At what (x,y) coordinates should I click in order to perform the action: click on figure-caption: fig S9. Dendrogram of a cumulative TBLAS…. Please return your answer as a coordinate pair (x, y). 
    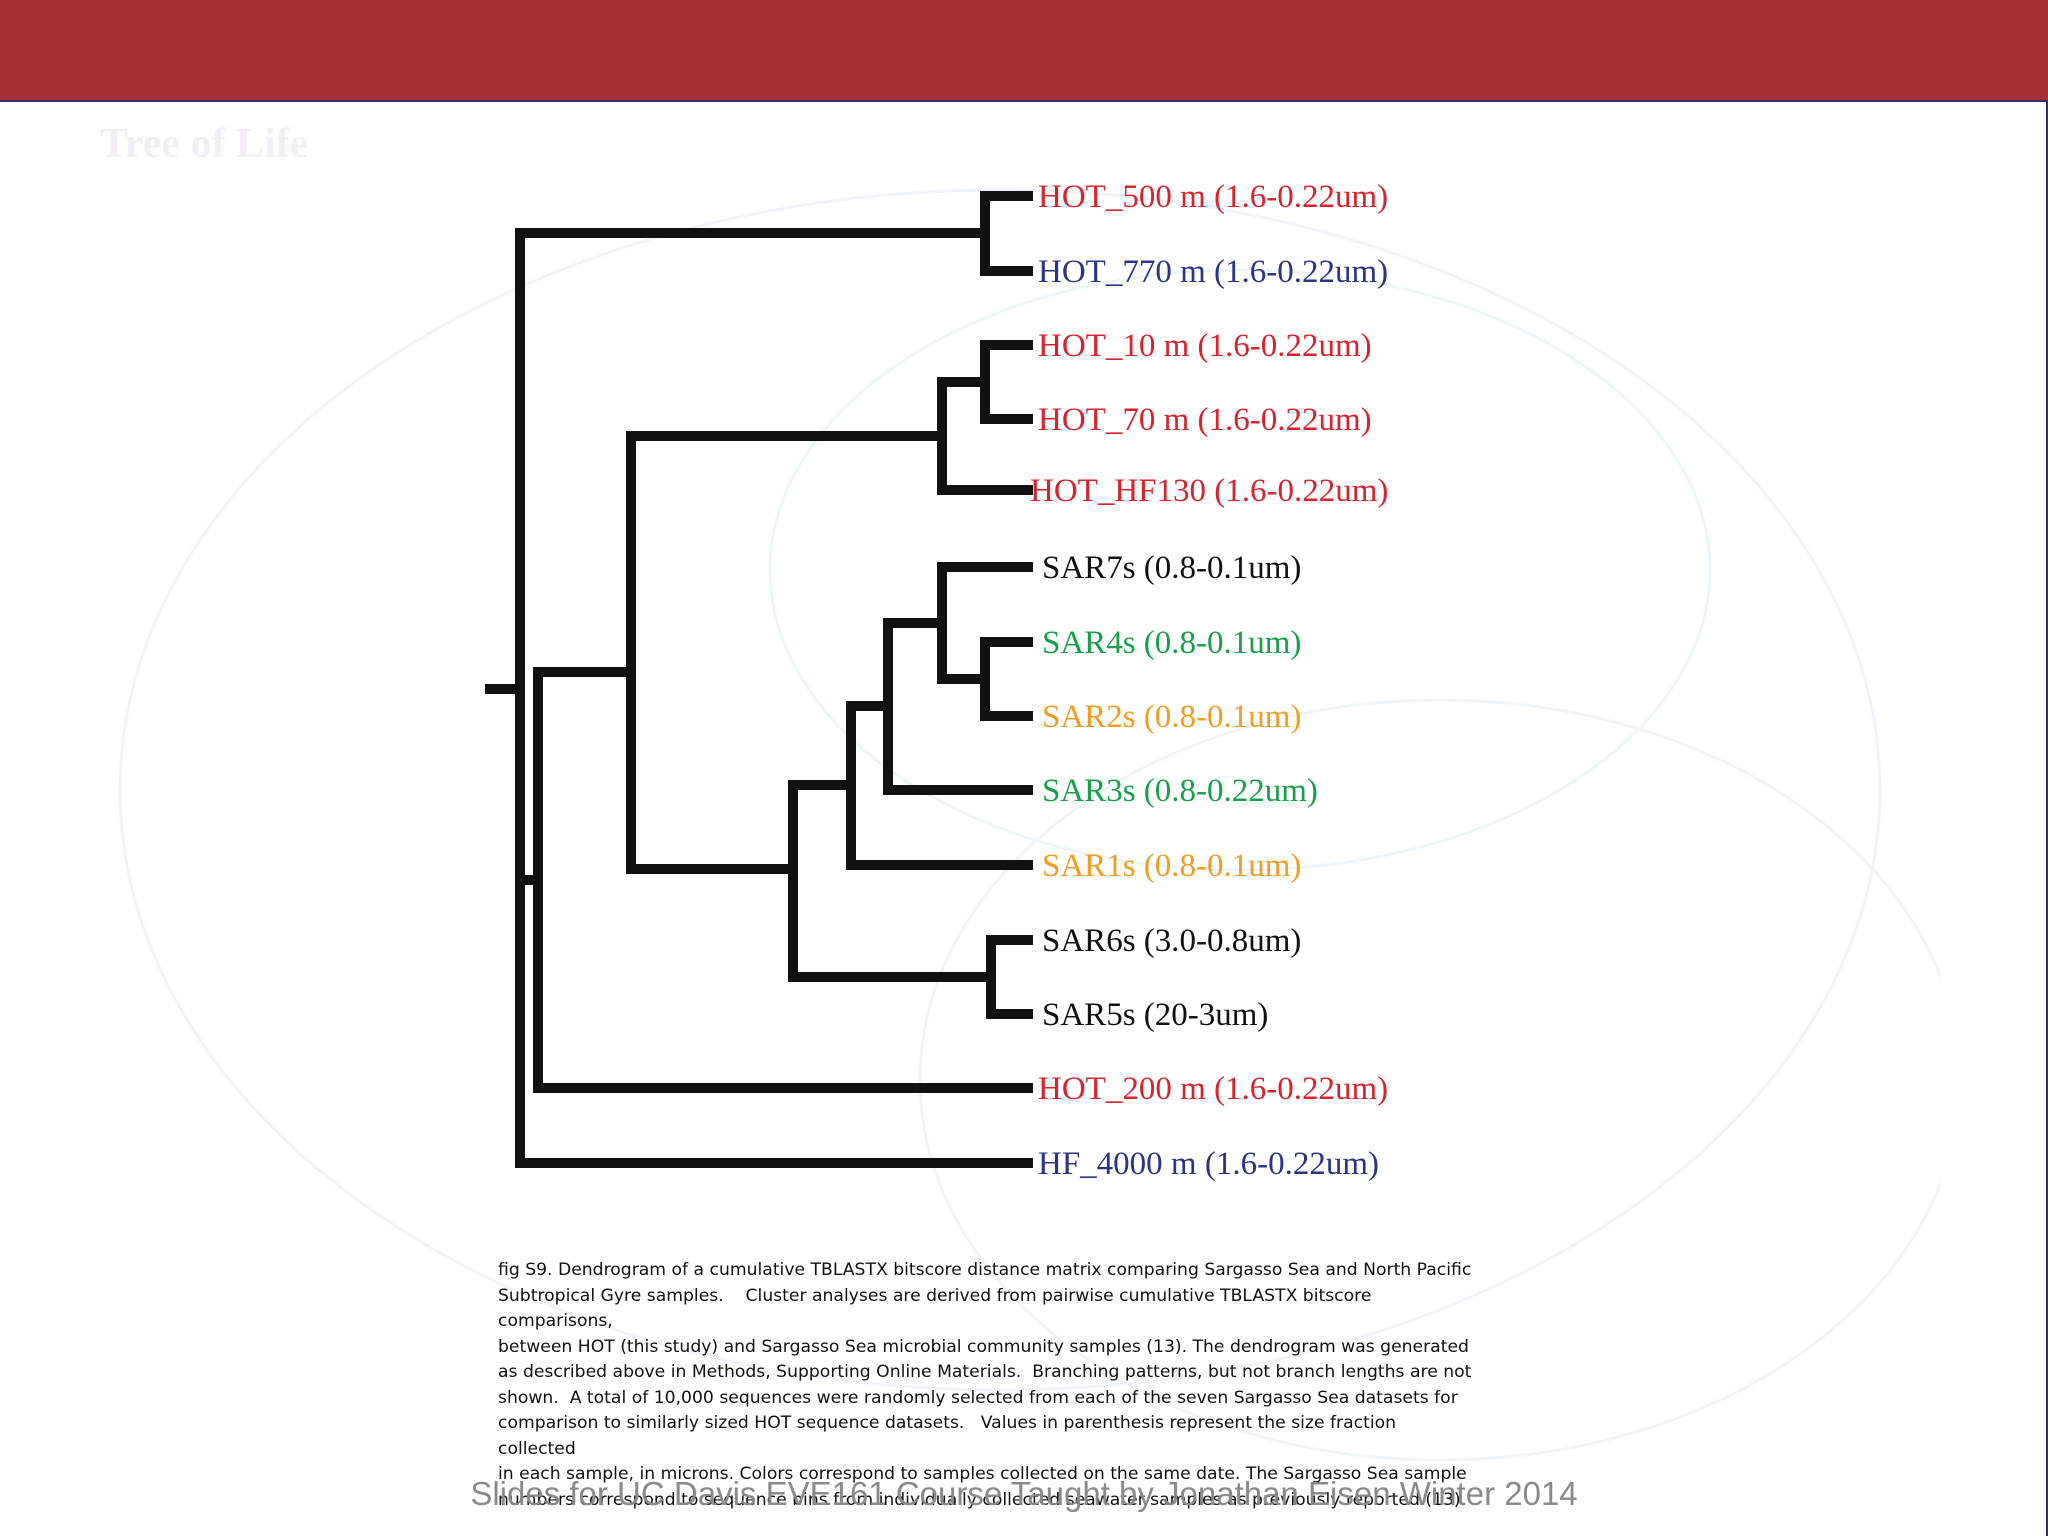
    Looking at the image, I should click on (988, 1385).